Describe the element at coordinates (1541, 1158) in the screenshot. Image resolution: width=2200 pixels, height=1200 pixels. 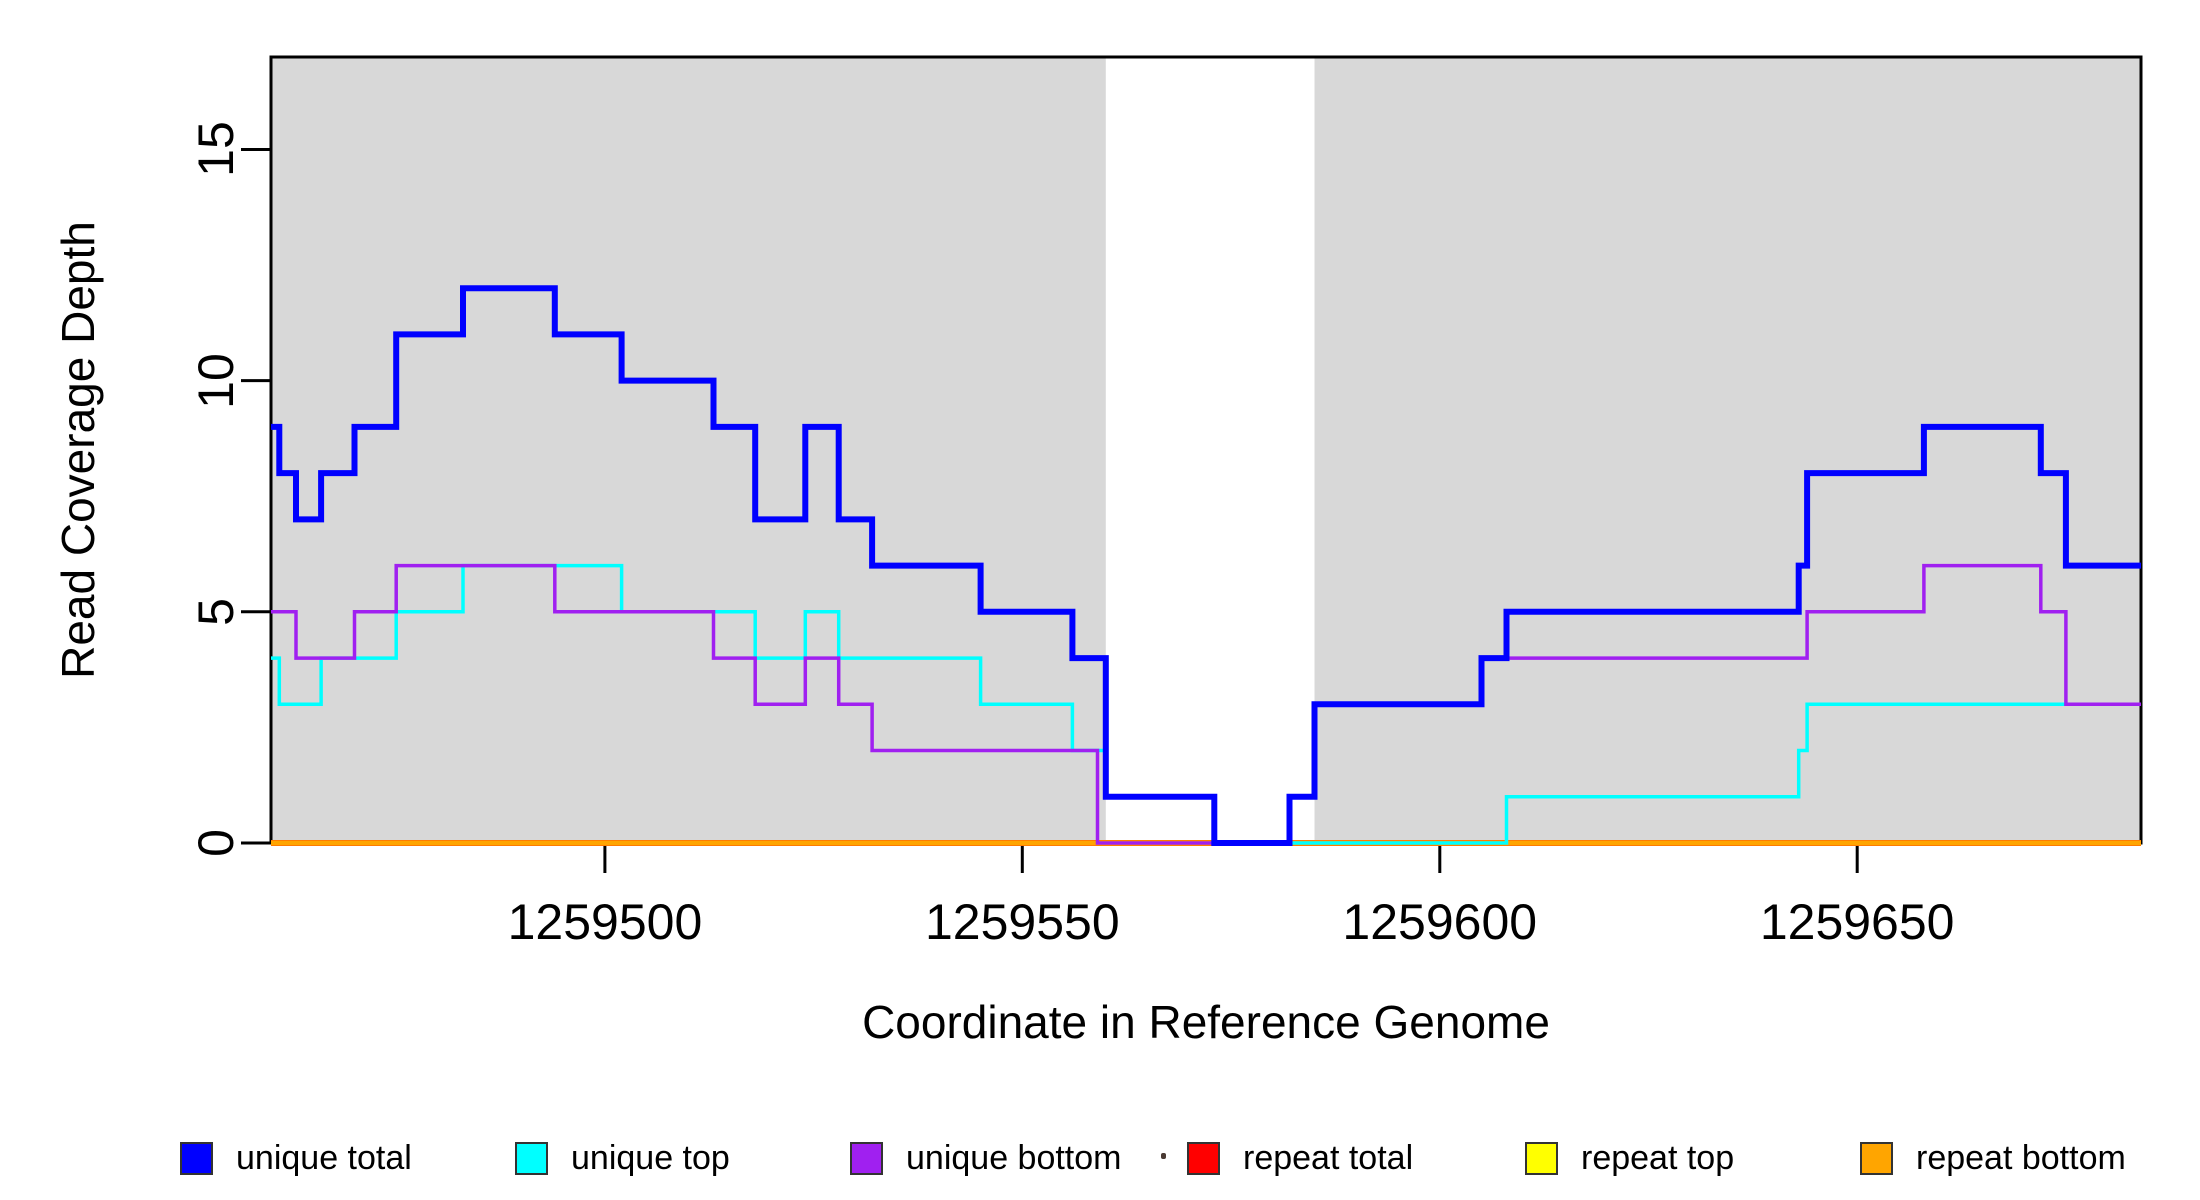
I see `repeat-top-swatch-icon` at that location.